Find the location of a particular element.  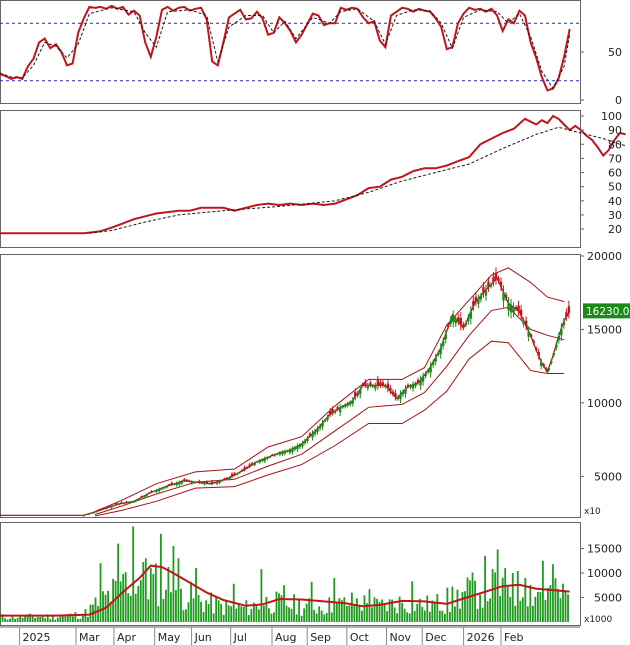

last-price-box is located at coordinates (606, 311).